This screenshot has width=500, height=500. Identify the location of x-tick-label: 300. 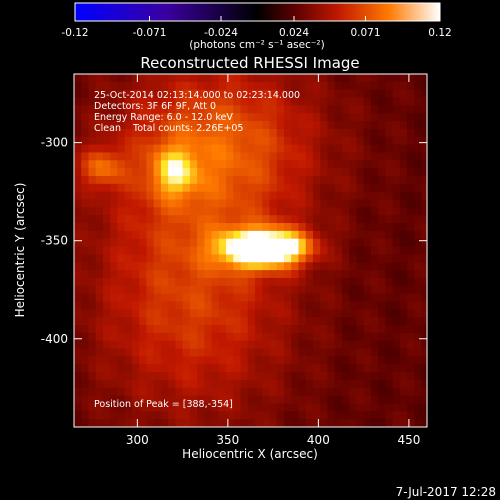
(137, 440).